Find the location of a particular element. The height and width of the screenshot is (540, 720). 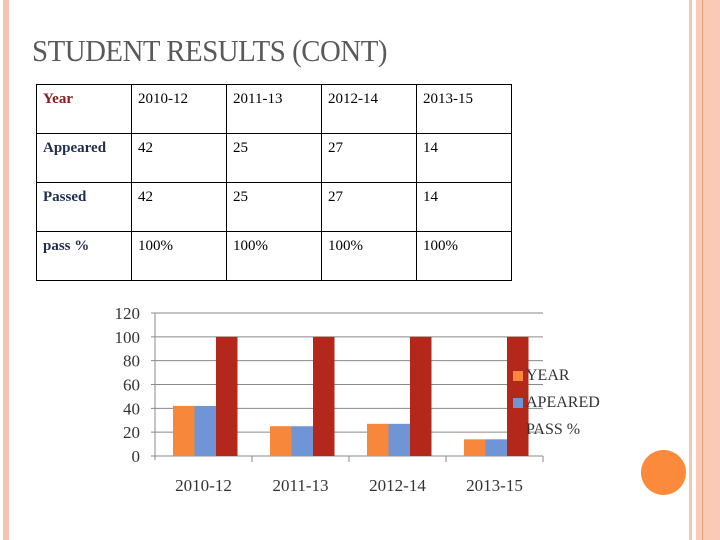

legend-item-pass-percent: PASS % is located at coordinates (556, 429).